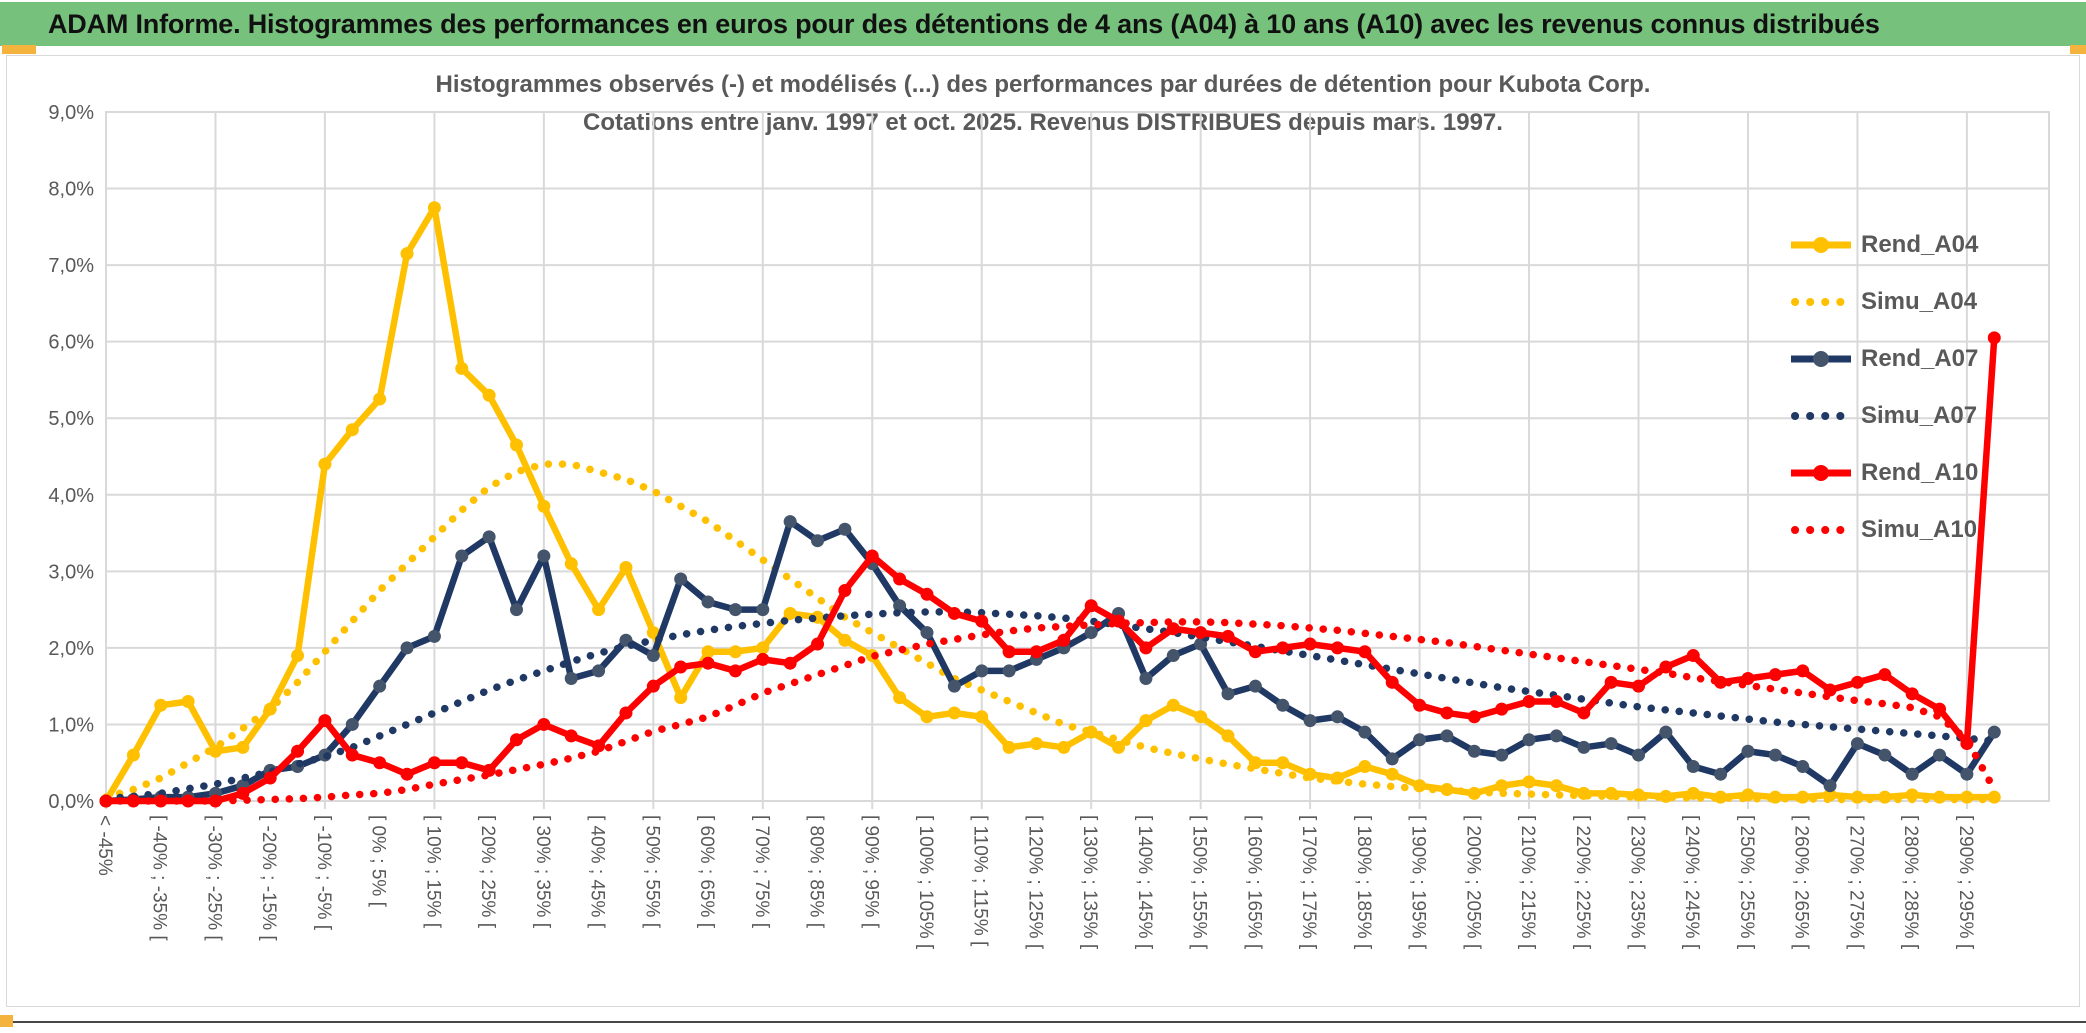  I want to click on x-tick-label: [ 220% ; 225% [, so click(1582, 882).